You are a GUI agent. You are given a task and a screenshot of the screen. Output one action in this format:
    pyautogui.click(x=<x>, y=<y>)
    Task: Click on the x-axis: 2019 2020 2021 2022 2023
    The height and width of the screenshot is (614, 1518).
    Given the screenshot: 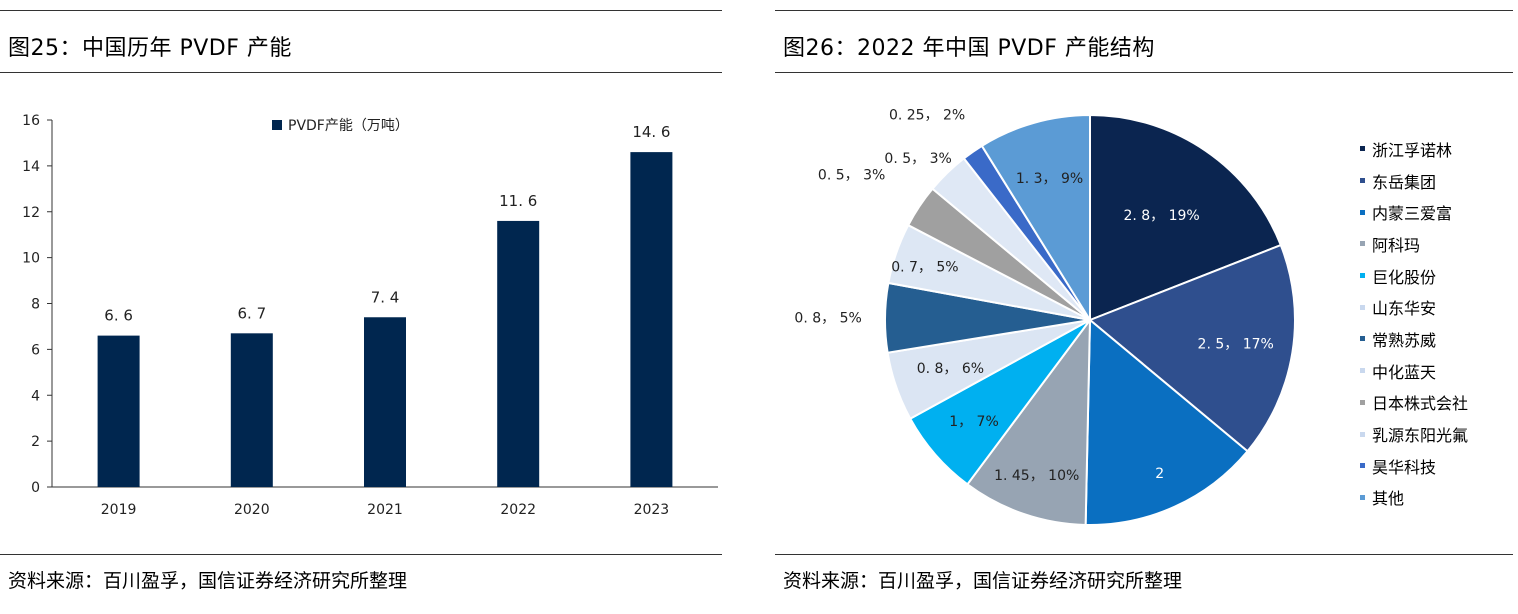 What is the action you would take?
    pyautogui.click(x=385, y=502)
    